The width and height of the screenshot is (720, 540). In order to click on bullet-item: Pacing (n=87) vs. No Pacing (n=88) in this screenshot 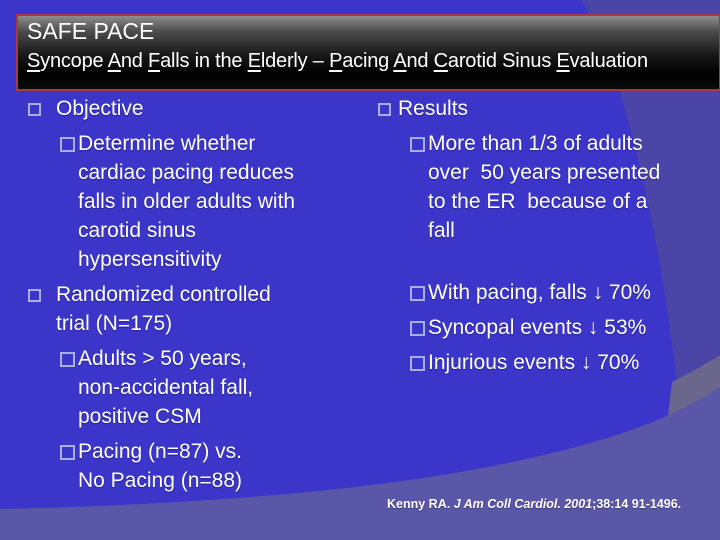, I will do `click(216, 466)`.